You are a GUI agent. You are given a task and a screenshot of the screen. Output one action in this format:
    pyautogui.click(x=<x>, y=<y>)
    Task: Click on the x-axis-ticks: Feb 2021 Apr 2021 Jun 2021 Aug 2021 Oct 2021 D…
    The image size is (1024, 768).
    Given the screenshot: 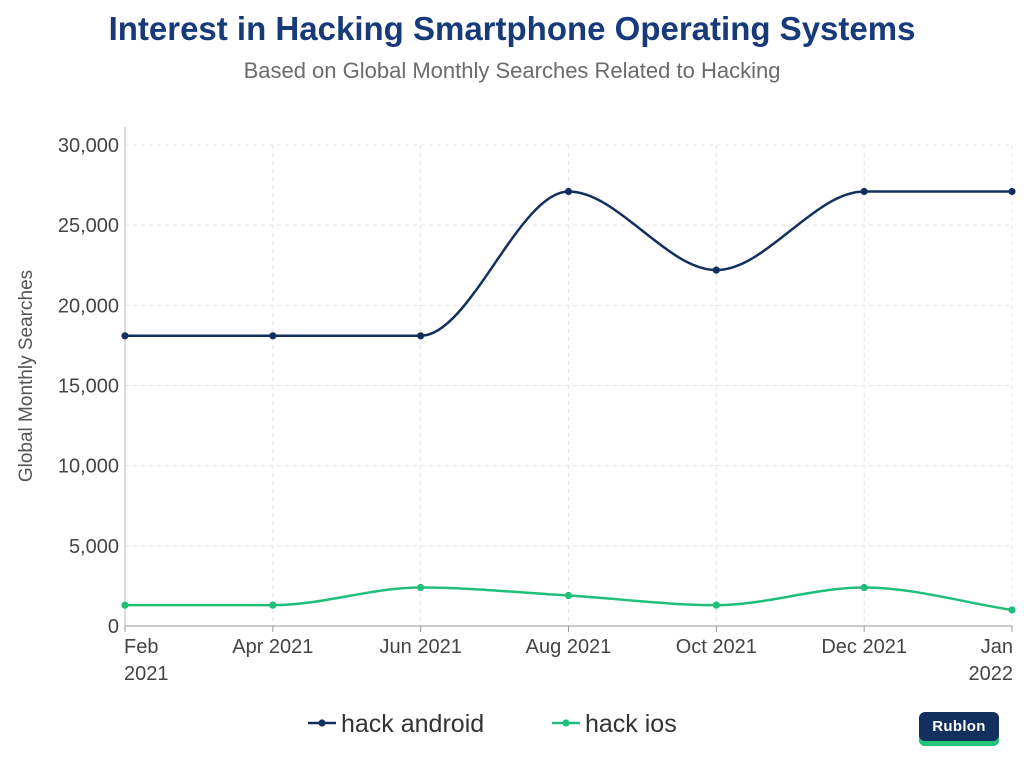 What is the action you would take?
    pyautogui.click(x=568, y=660)
    